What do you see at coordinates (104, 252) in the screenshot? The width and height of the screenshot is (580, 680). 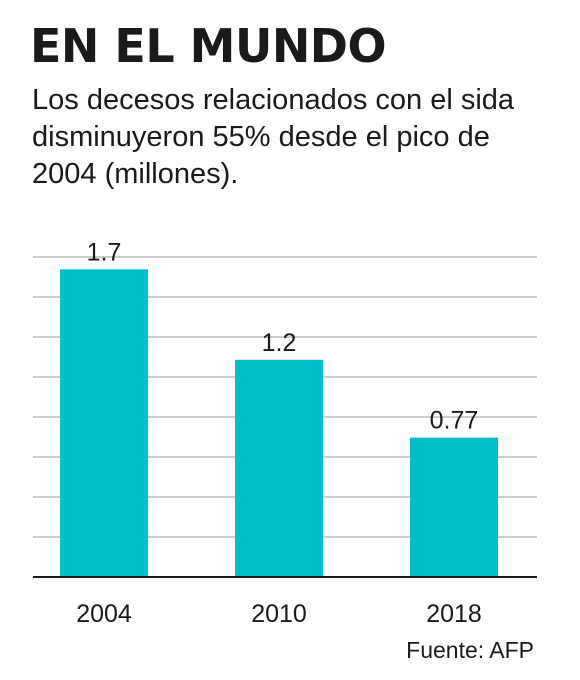 I see `value-label: 1.7` at bounding box center [104, 252].